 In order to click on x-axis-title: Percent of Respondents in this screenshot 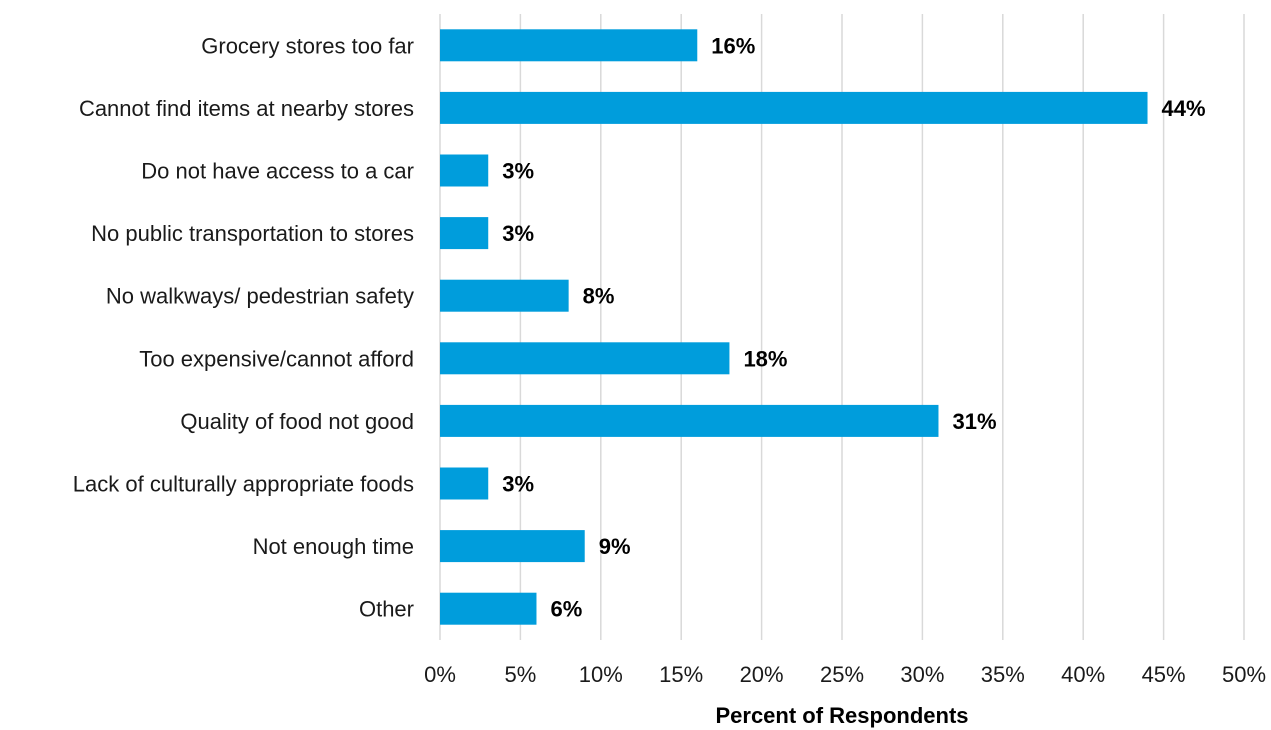, I will do `click(841, 715)`.